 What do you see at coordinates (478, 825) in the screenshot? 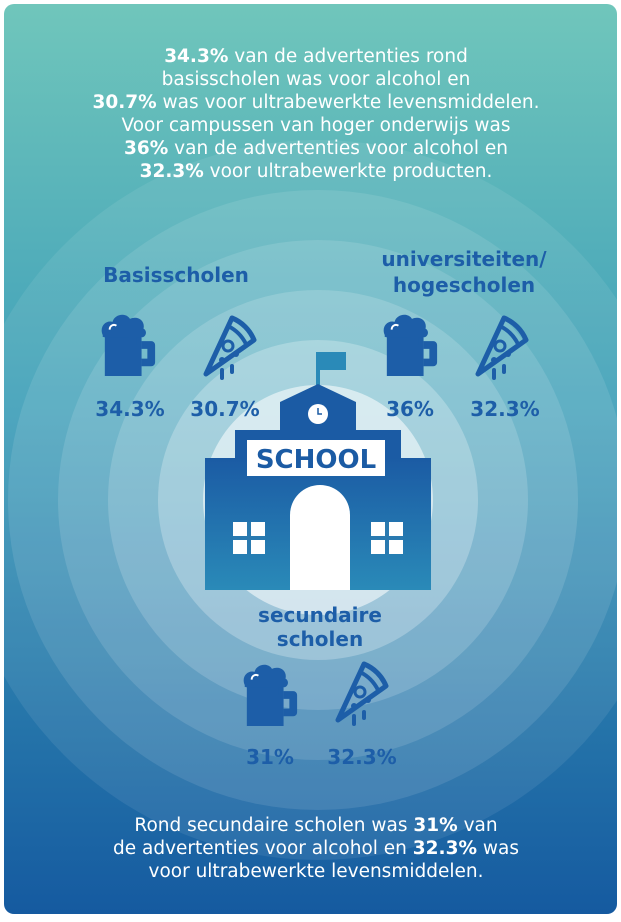
I see `text-span: van` at bounding box center [478, 825].